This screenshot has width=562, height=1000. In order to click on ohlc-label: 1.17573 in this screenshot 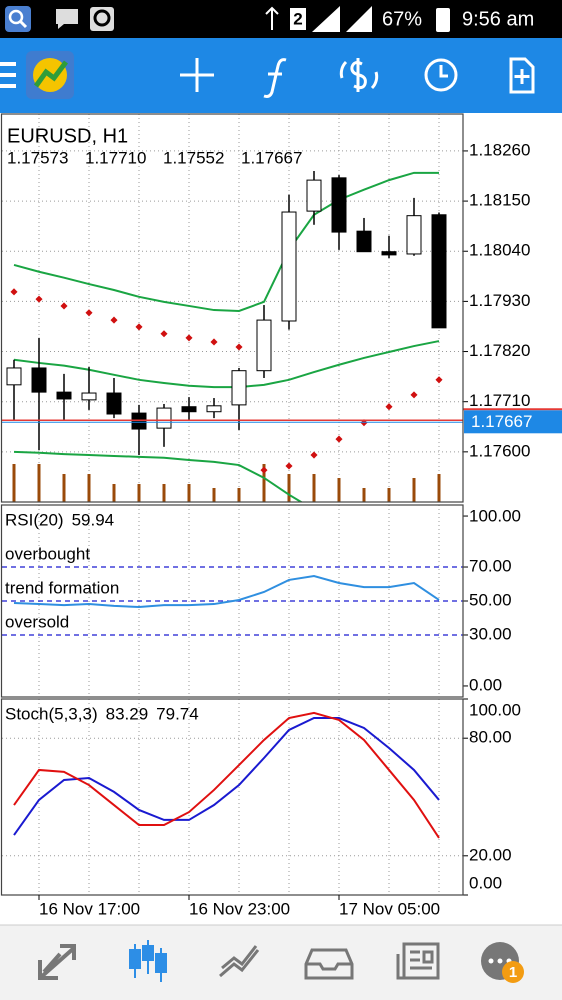, I will do `click(37, 157)`.